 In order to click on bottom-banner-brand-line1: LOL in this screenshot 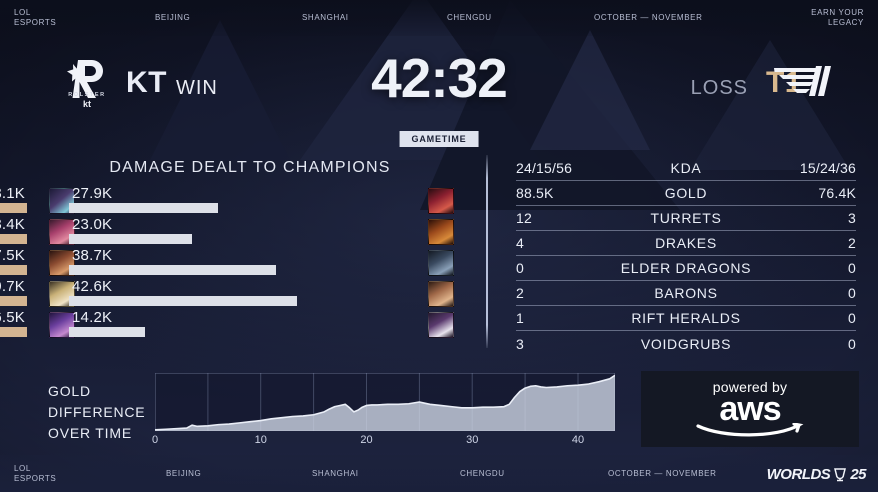, I will do `click(22, 468)`.